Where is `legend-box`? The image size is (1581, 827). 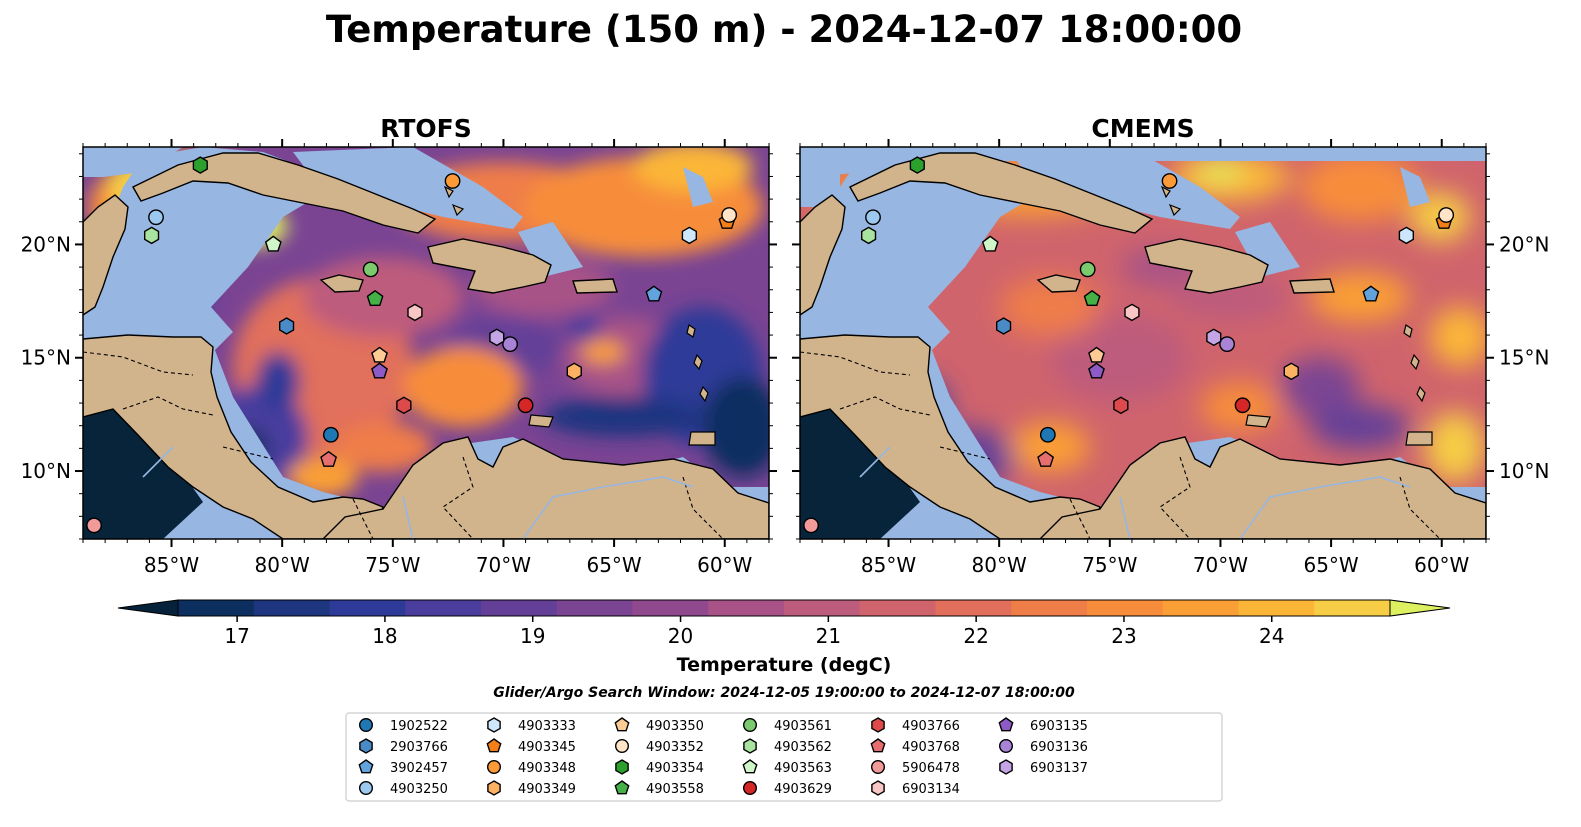 legend-box is located at coordinates (784, 757).